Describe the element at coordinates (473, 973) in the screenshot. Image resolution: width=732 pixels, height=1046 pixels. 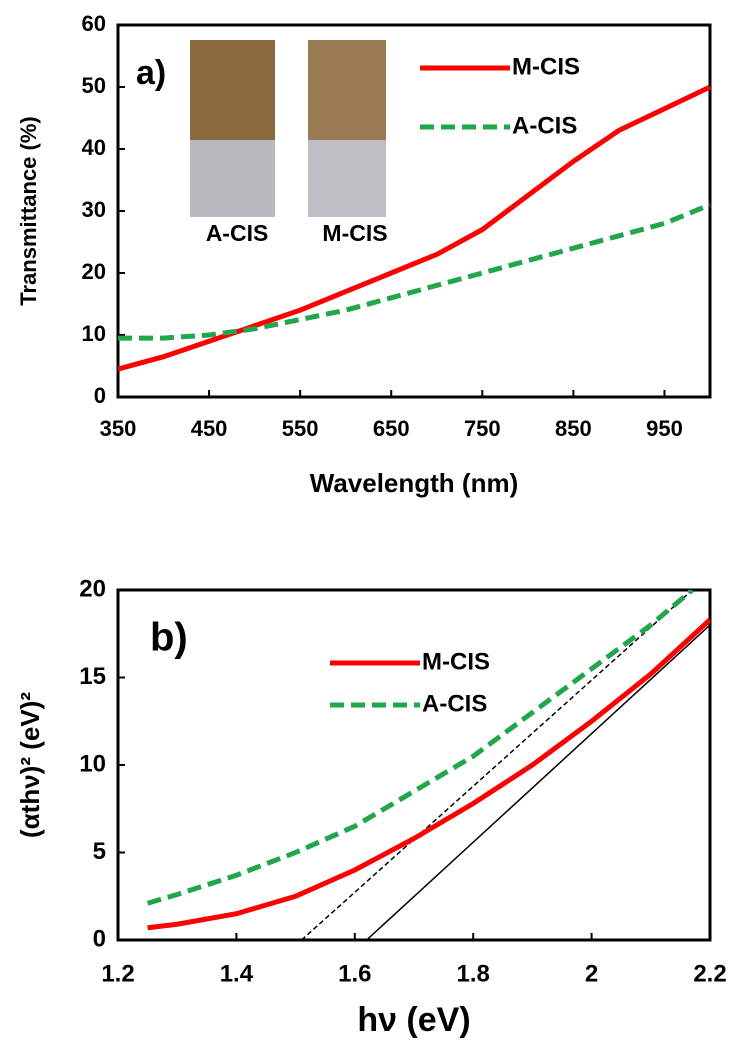
I see `x-tick-label: 1.8` at that location.